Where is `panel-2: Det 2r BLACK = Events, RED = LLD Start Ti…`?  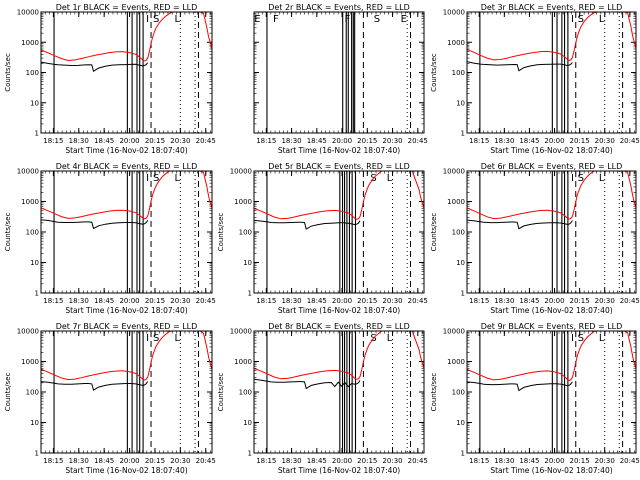
panel-2: Det 2r BLACK = Events, RED = LLD Start Ti… is located at coordinates (340, 79).